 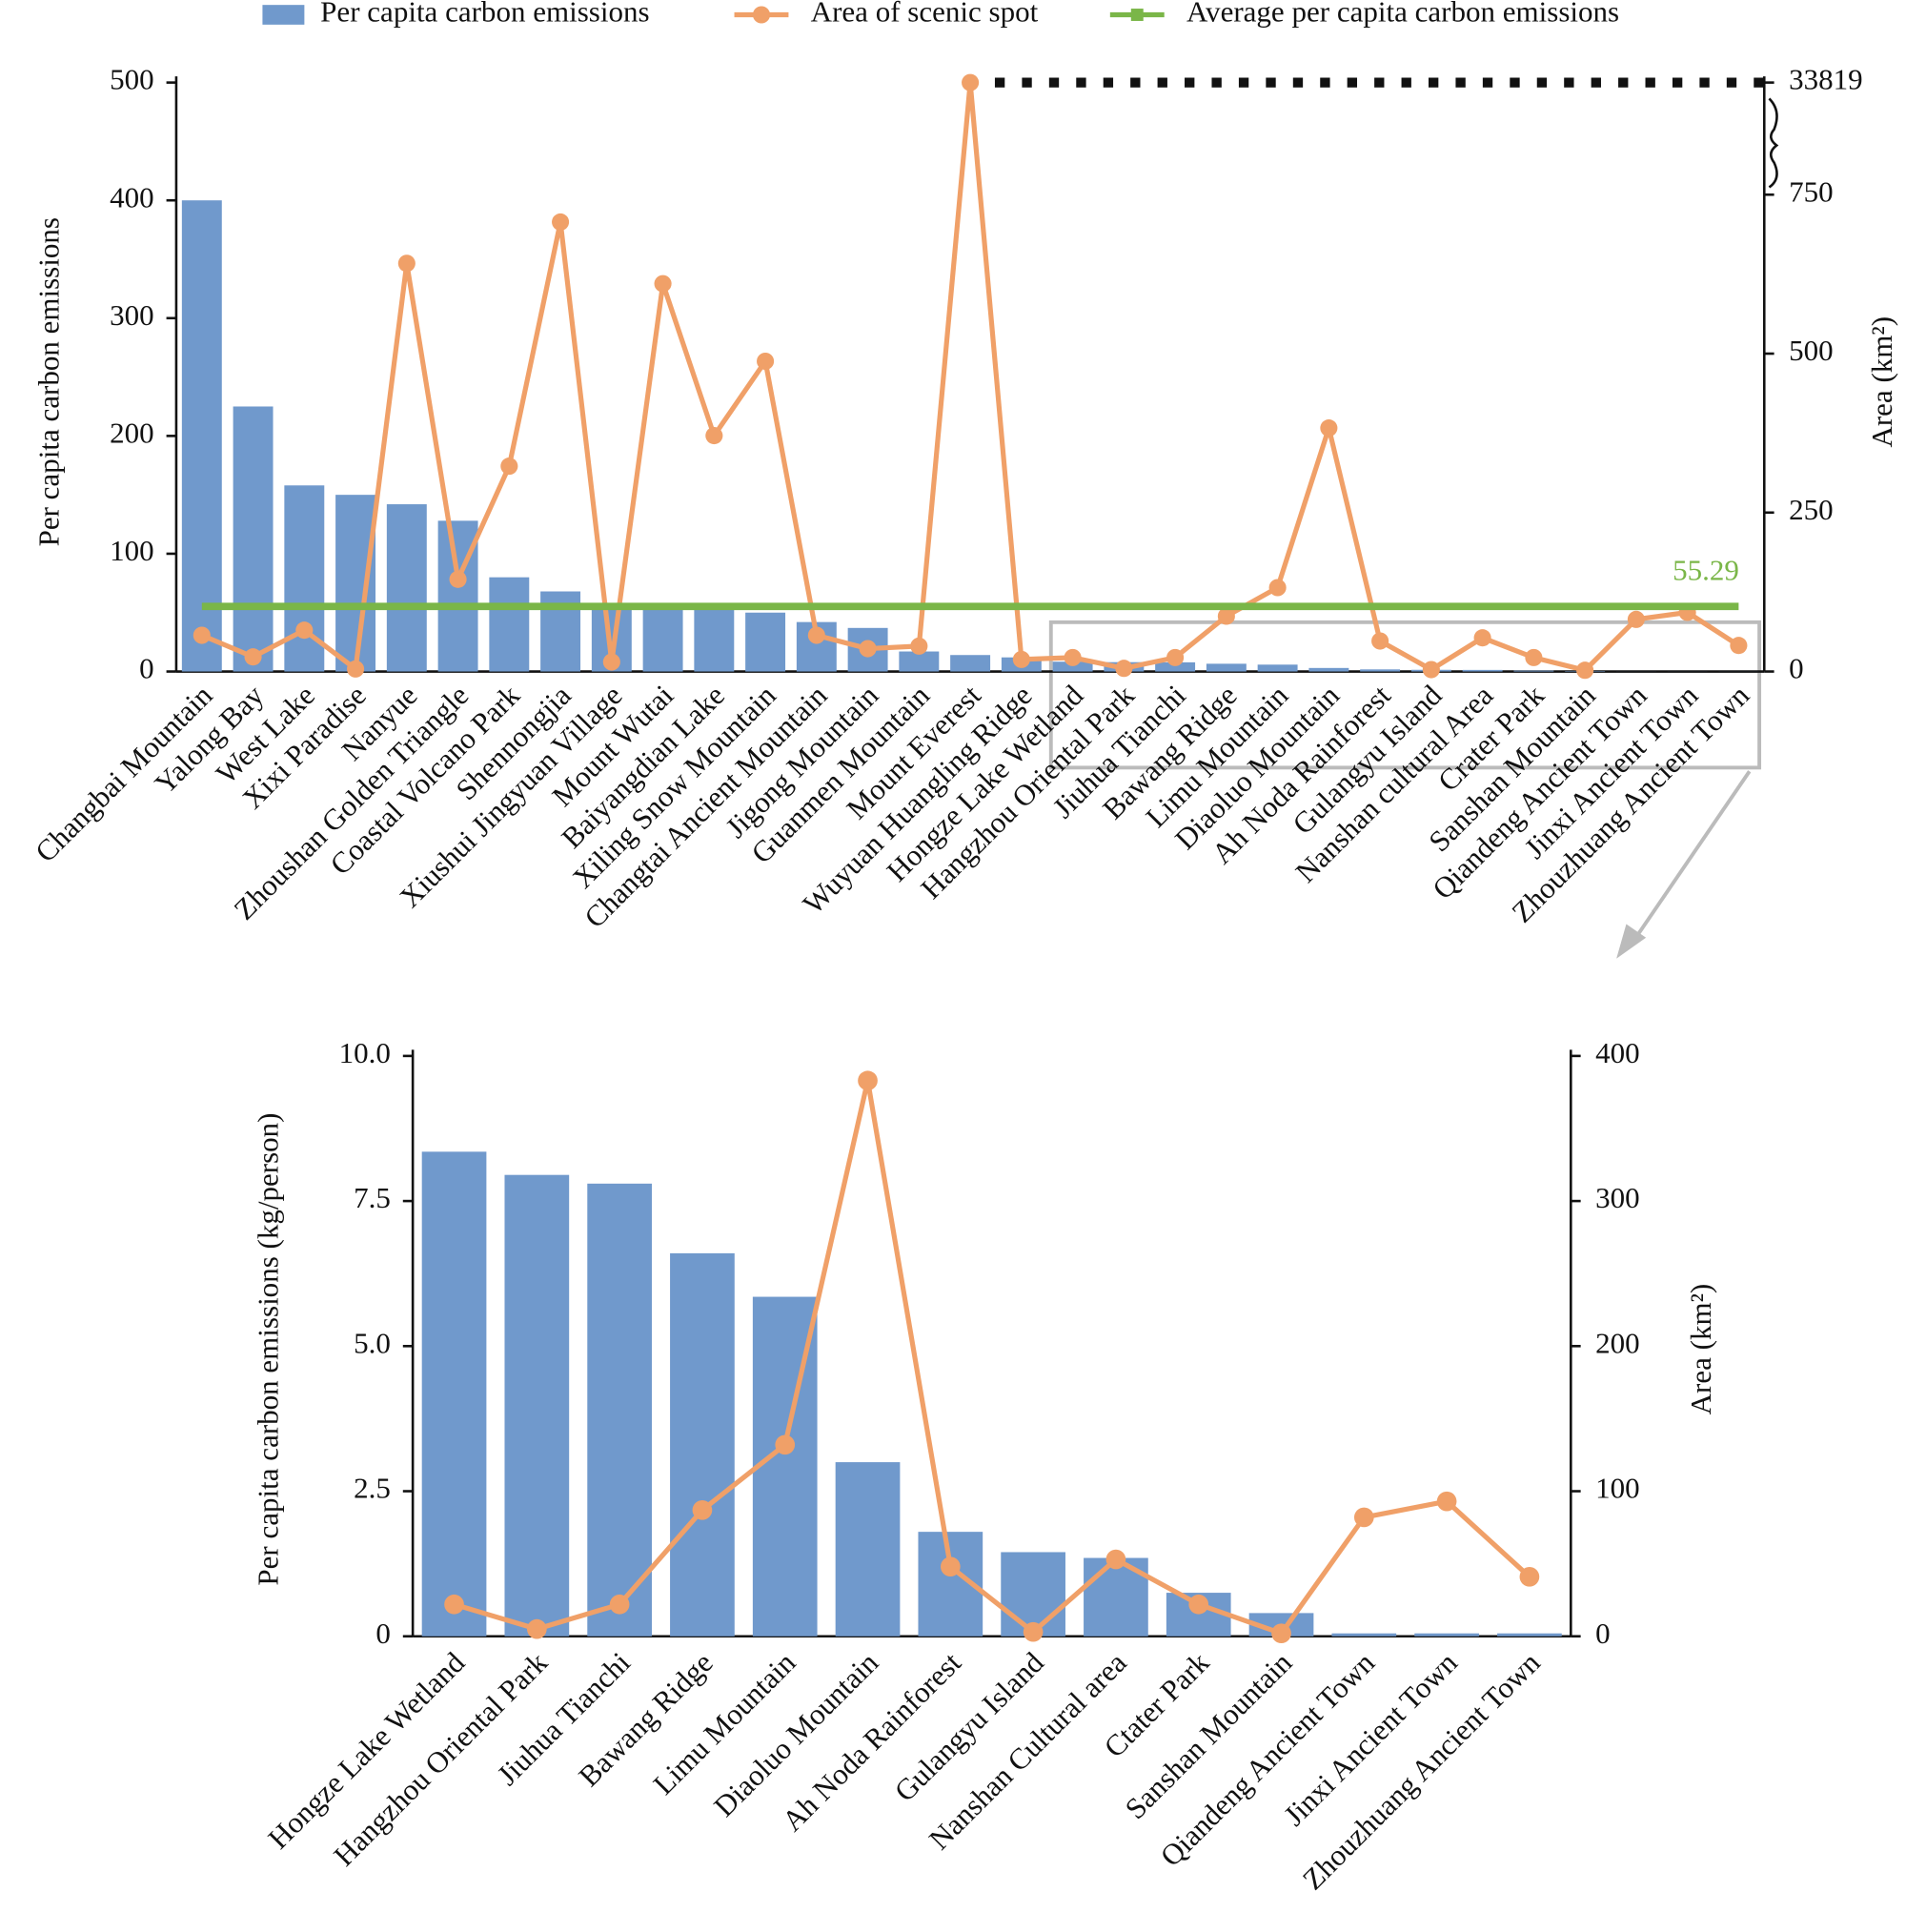 What do you see at coordinates (373, 1489) in the screenshot?
I see `y-tick-label: 2.5` at bounding box center [373, 1489].